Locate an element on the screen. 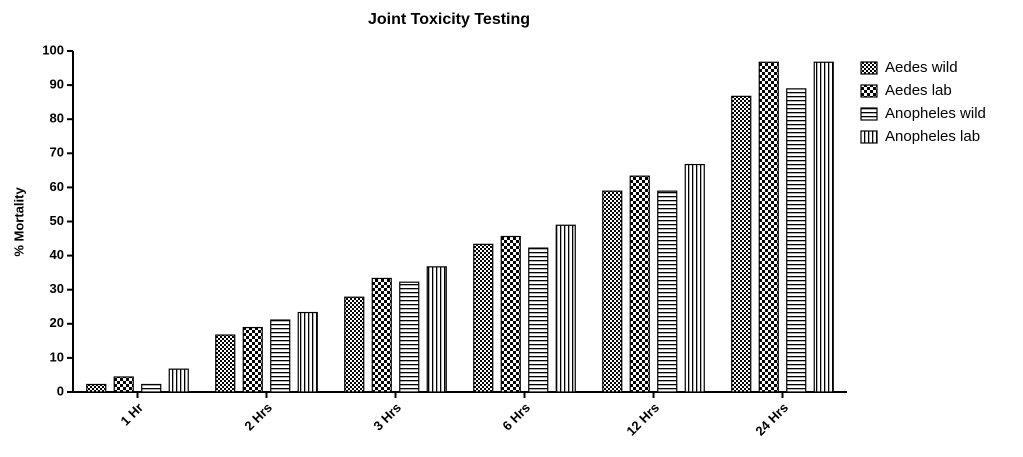 The image size is (1023, 457). y-tick-label: 40 is located at coordinates (57, 254).